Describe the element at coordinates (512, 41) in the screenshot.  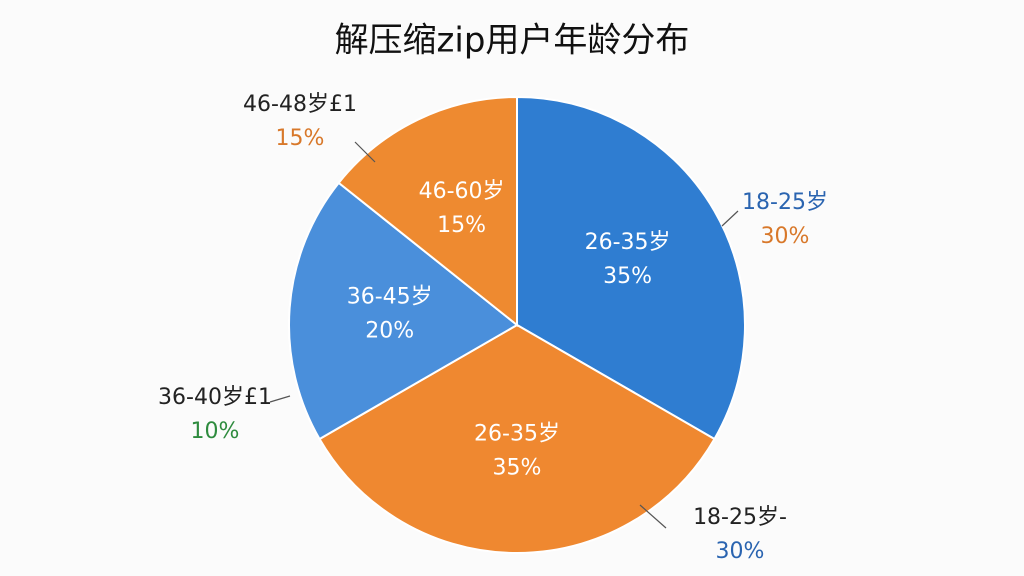
I see `chart-title: 解压缩zip用户年龄分布` at that location.